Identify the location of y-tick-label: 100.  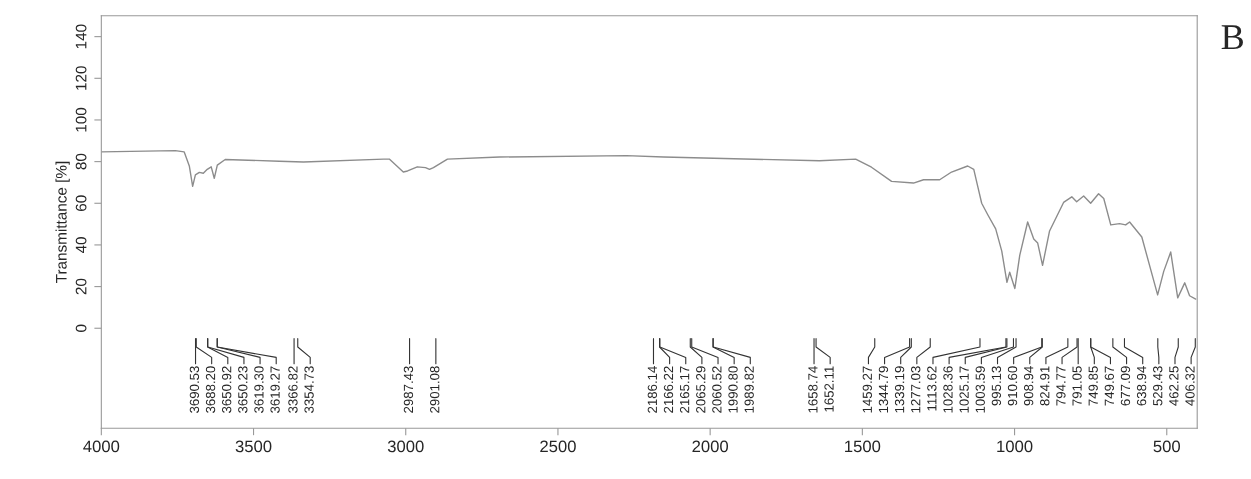
(81, 119).